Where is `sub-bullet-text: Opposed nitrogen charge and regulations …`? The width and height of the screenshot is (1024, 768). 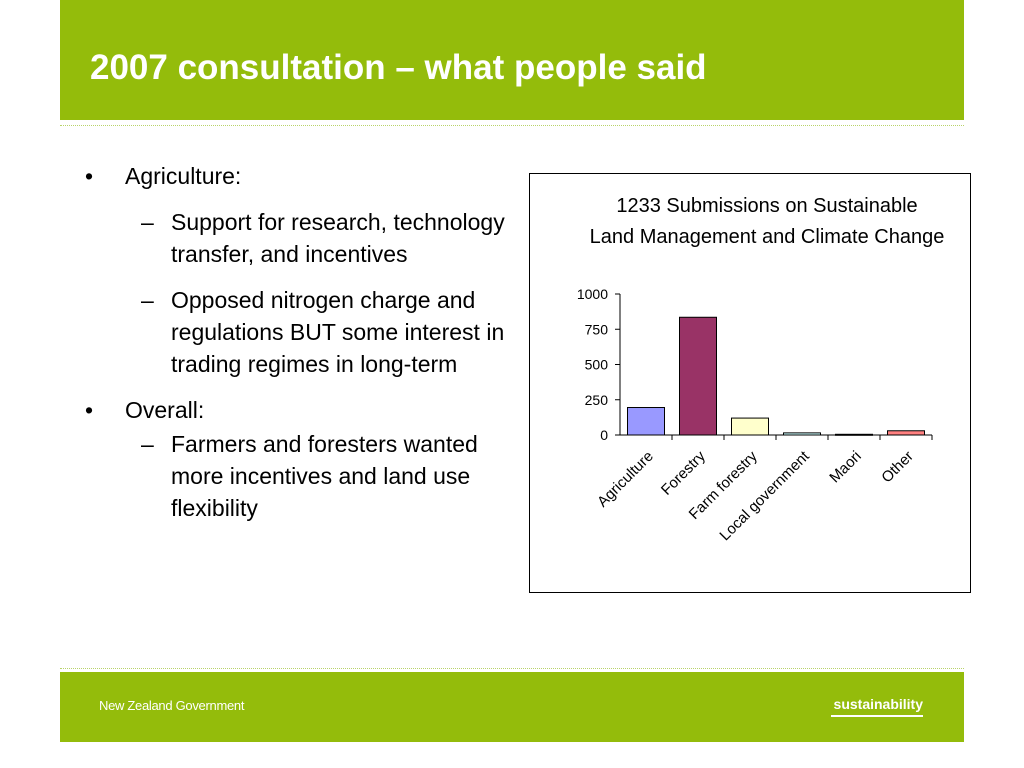 sub-bullet-text: Opposed nitrogen charge and regulations … is located at coordinates (338, 332).